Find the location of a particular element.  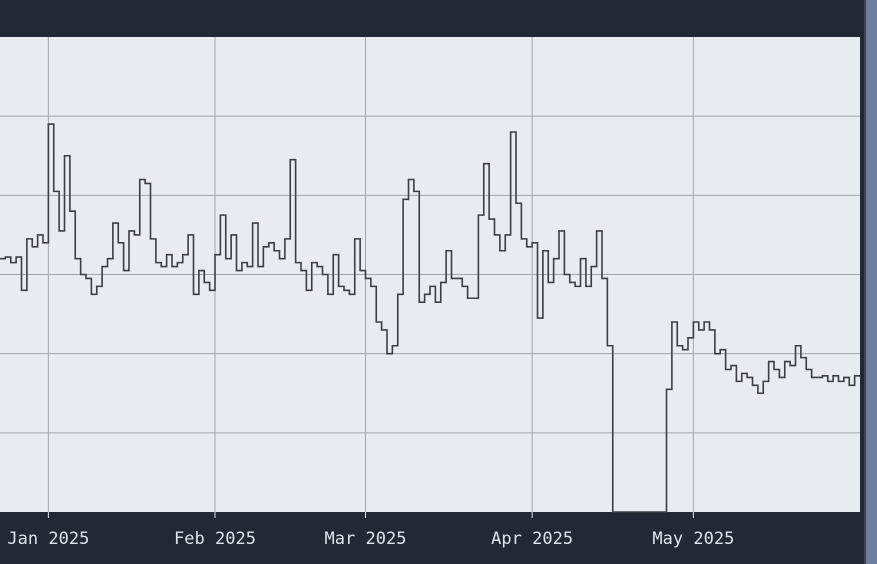

x-tick-label: May 2025 is located at coordinates (693, 539).